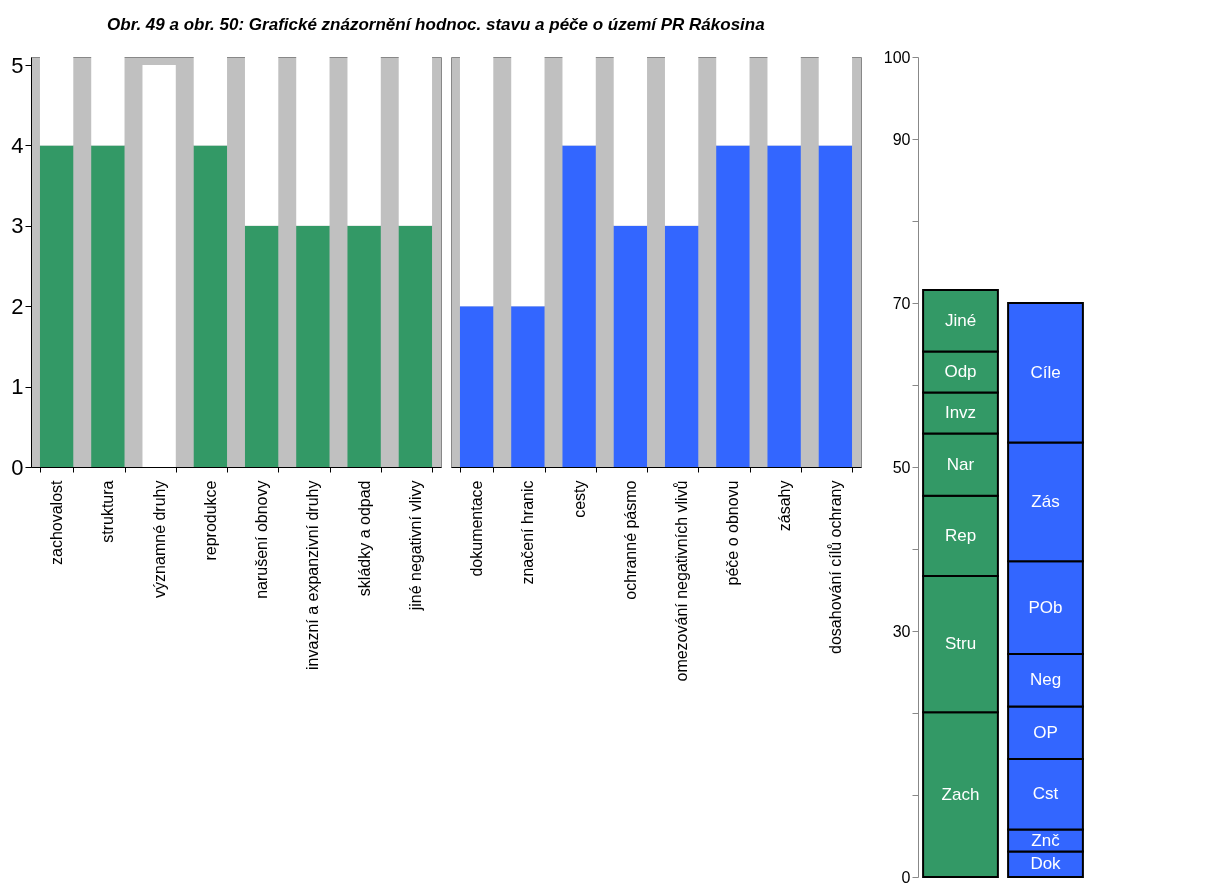  Describe the element at coordinates (960, 371) in the screenshot. I see `series-label: Odp` at that location.